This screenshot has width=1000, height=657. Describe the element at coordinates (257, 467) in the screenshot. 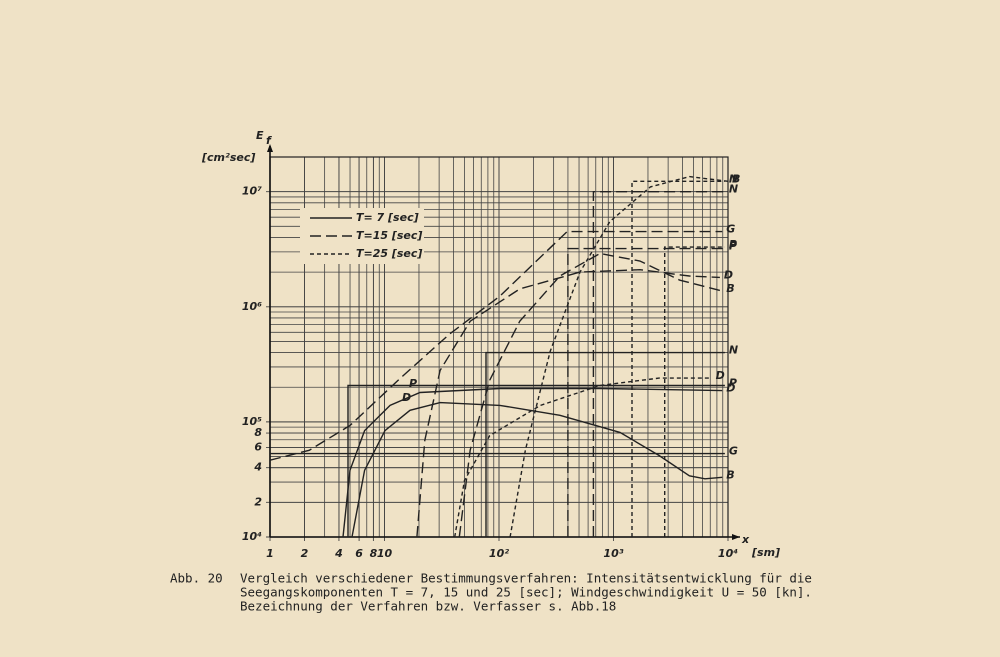

I see `y-tick-label: 4` at that location.